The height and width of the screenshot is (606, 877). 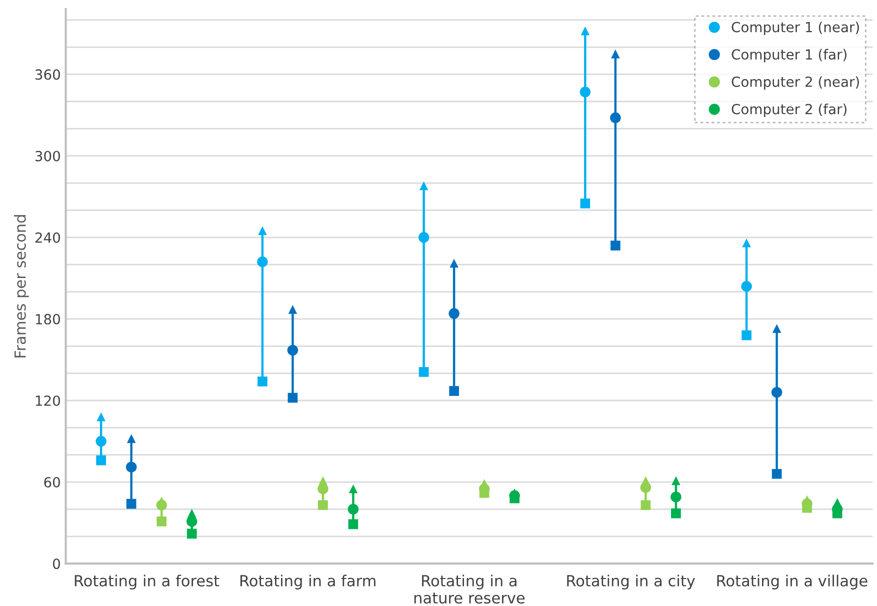 I want to click on legend-label: Computer 2 (far), so click(x=789, y=111).